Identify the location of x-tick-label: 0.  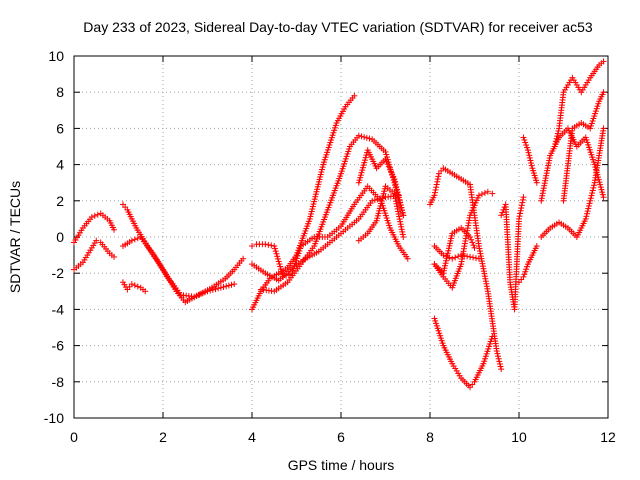
(74, 437).